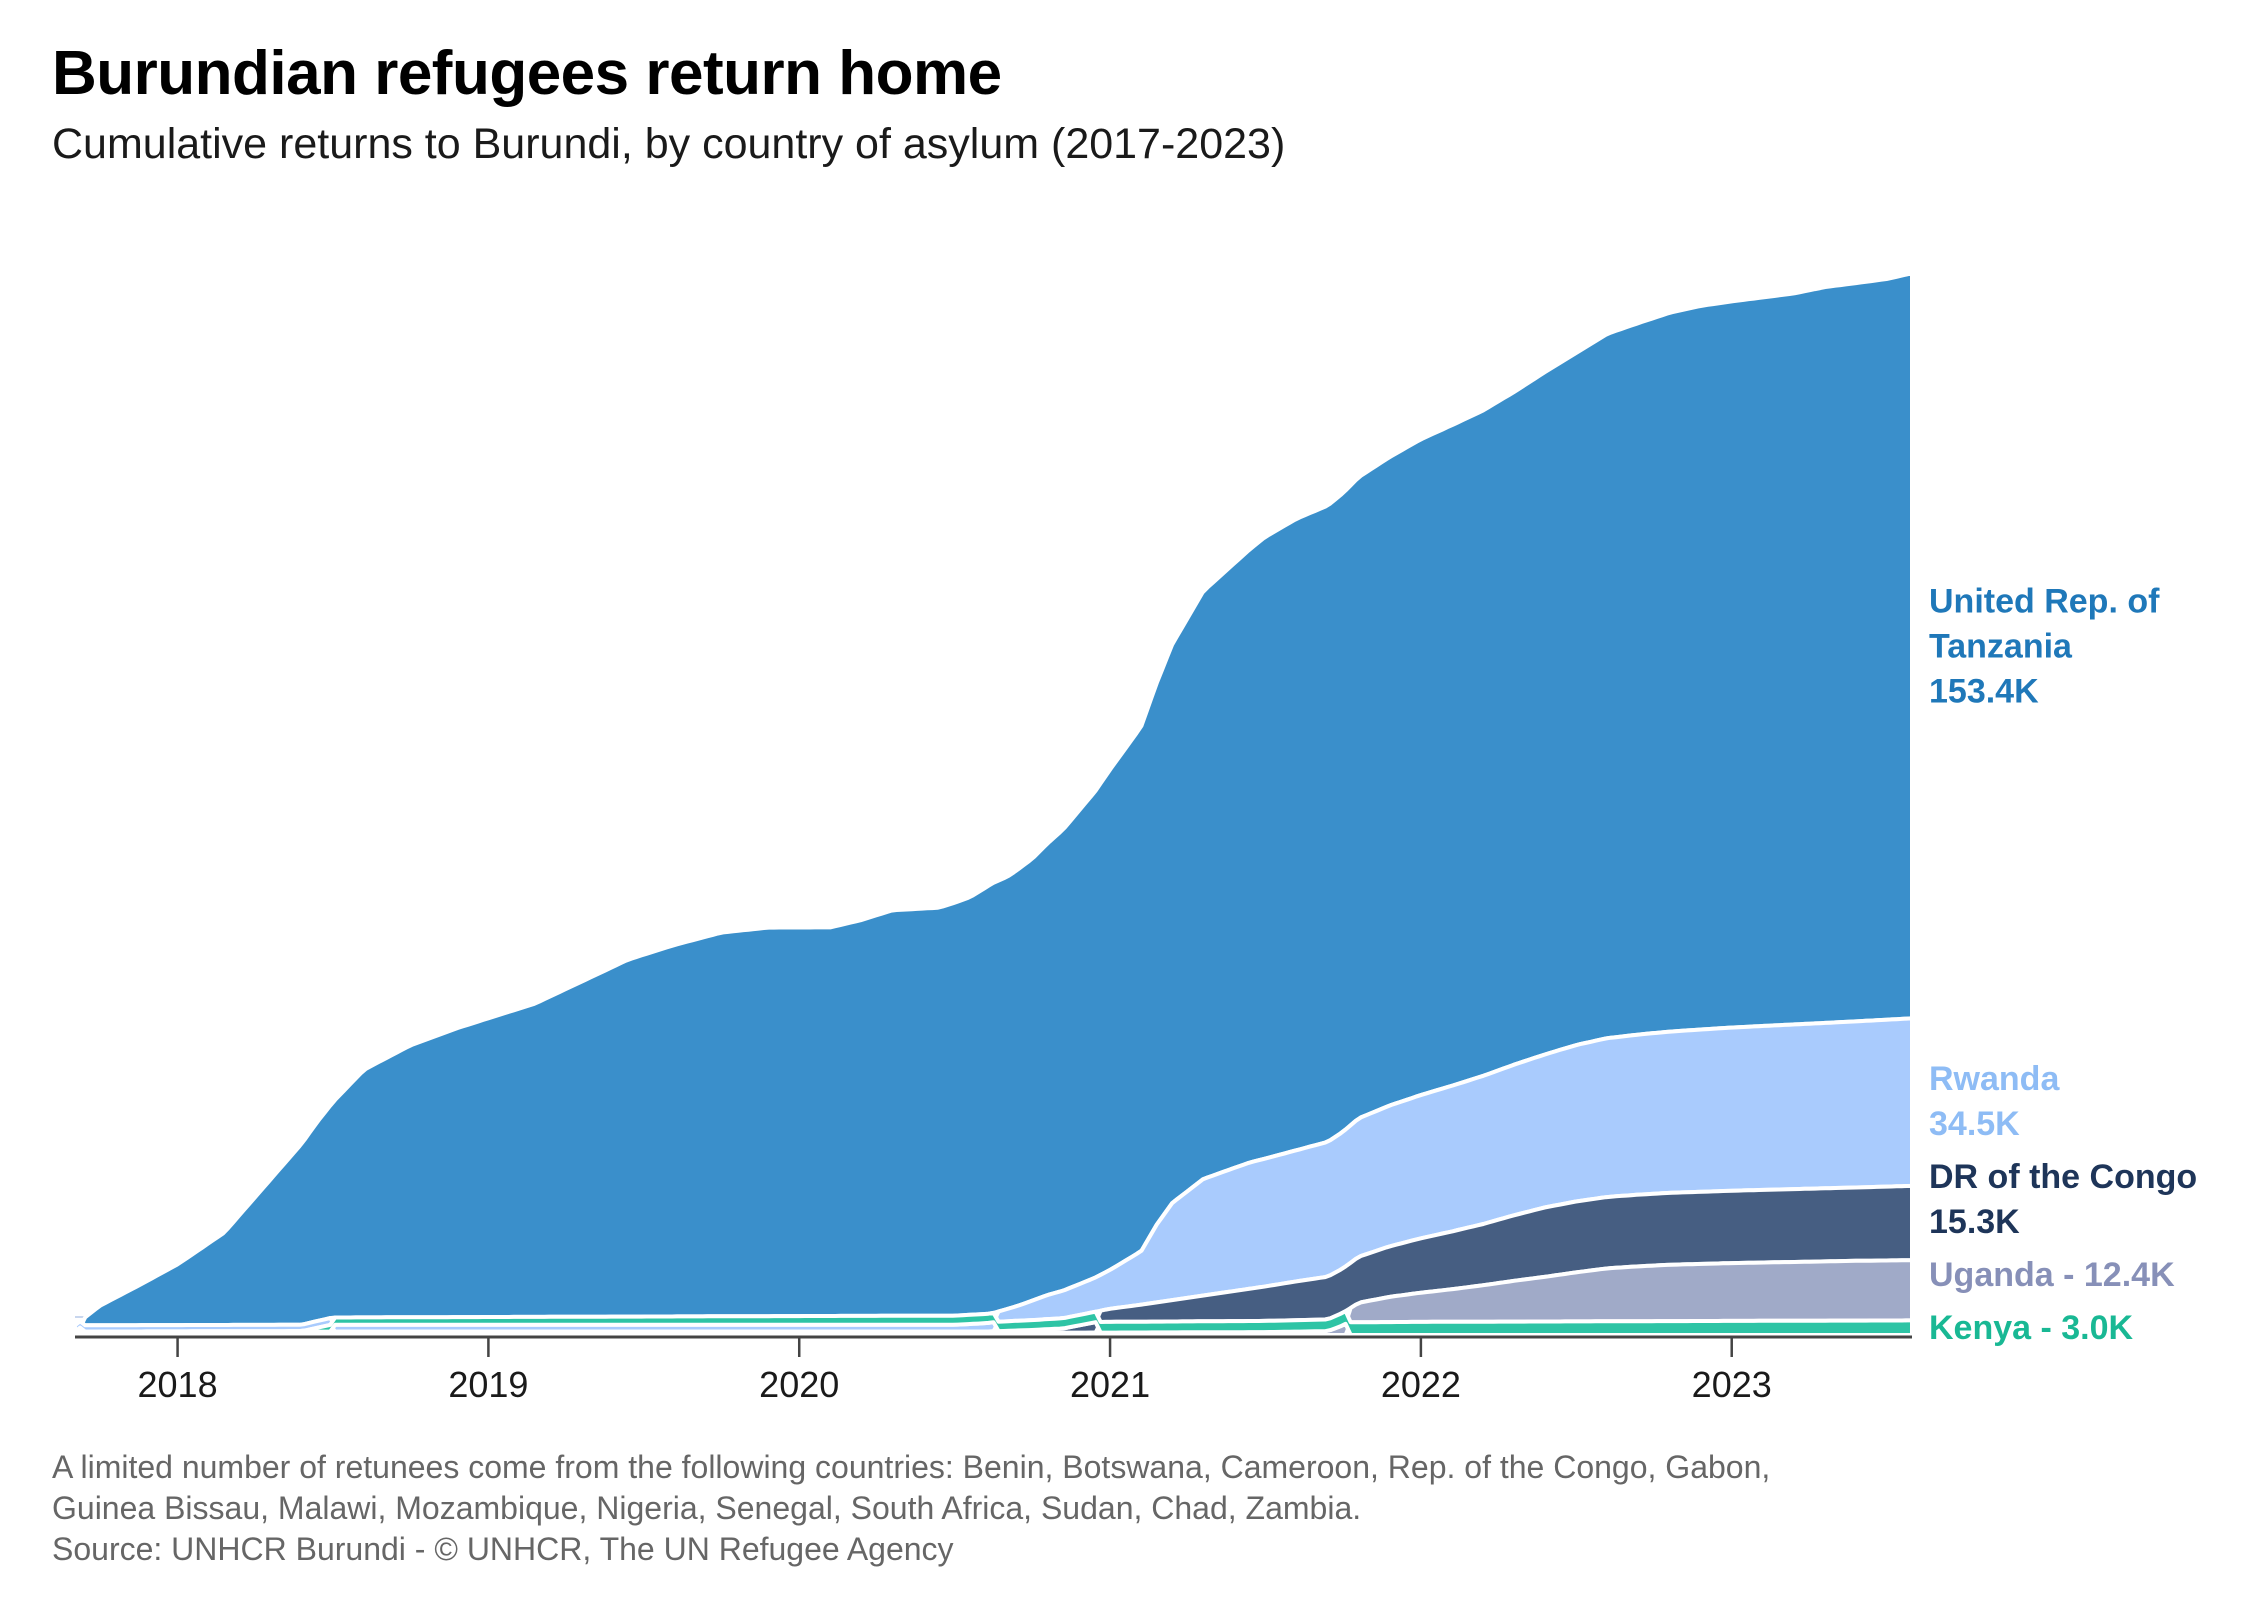  I want to click on series-label-line: DR of the Congo, so click(2063, 1177).